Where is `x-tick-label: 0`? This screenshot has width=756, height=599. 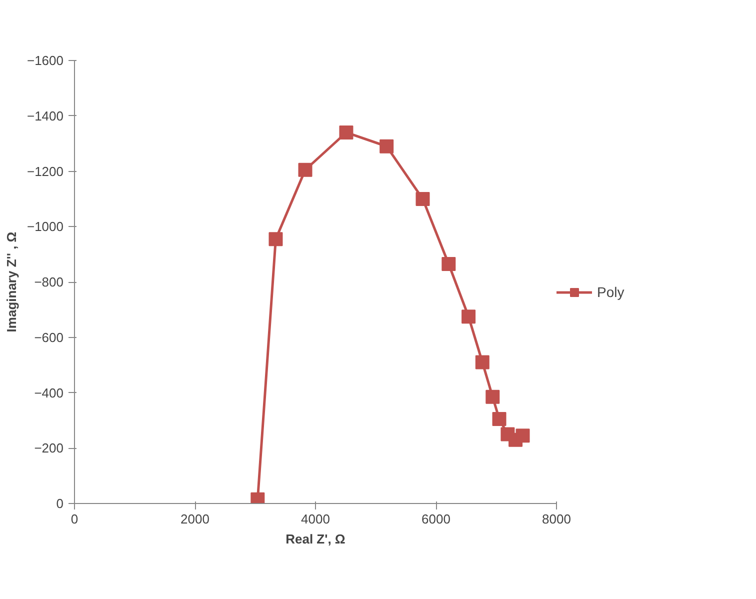 x-tick-label: 0 is located at coordinates (74, 519).